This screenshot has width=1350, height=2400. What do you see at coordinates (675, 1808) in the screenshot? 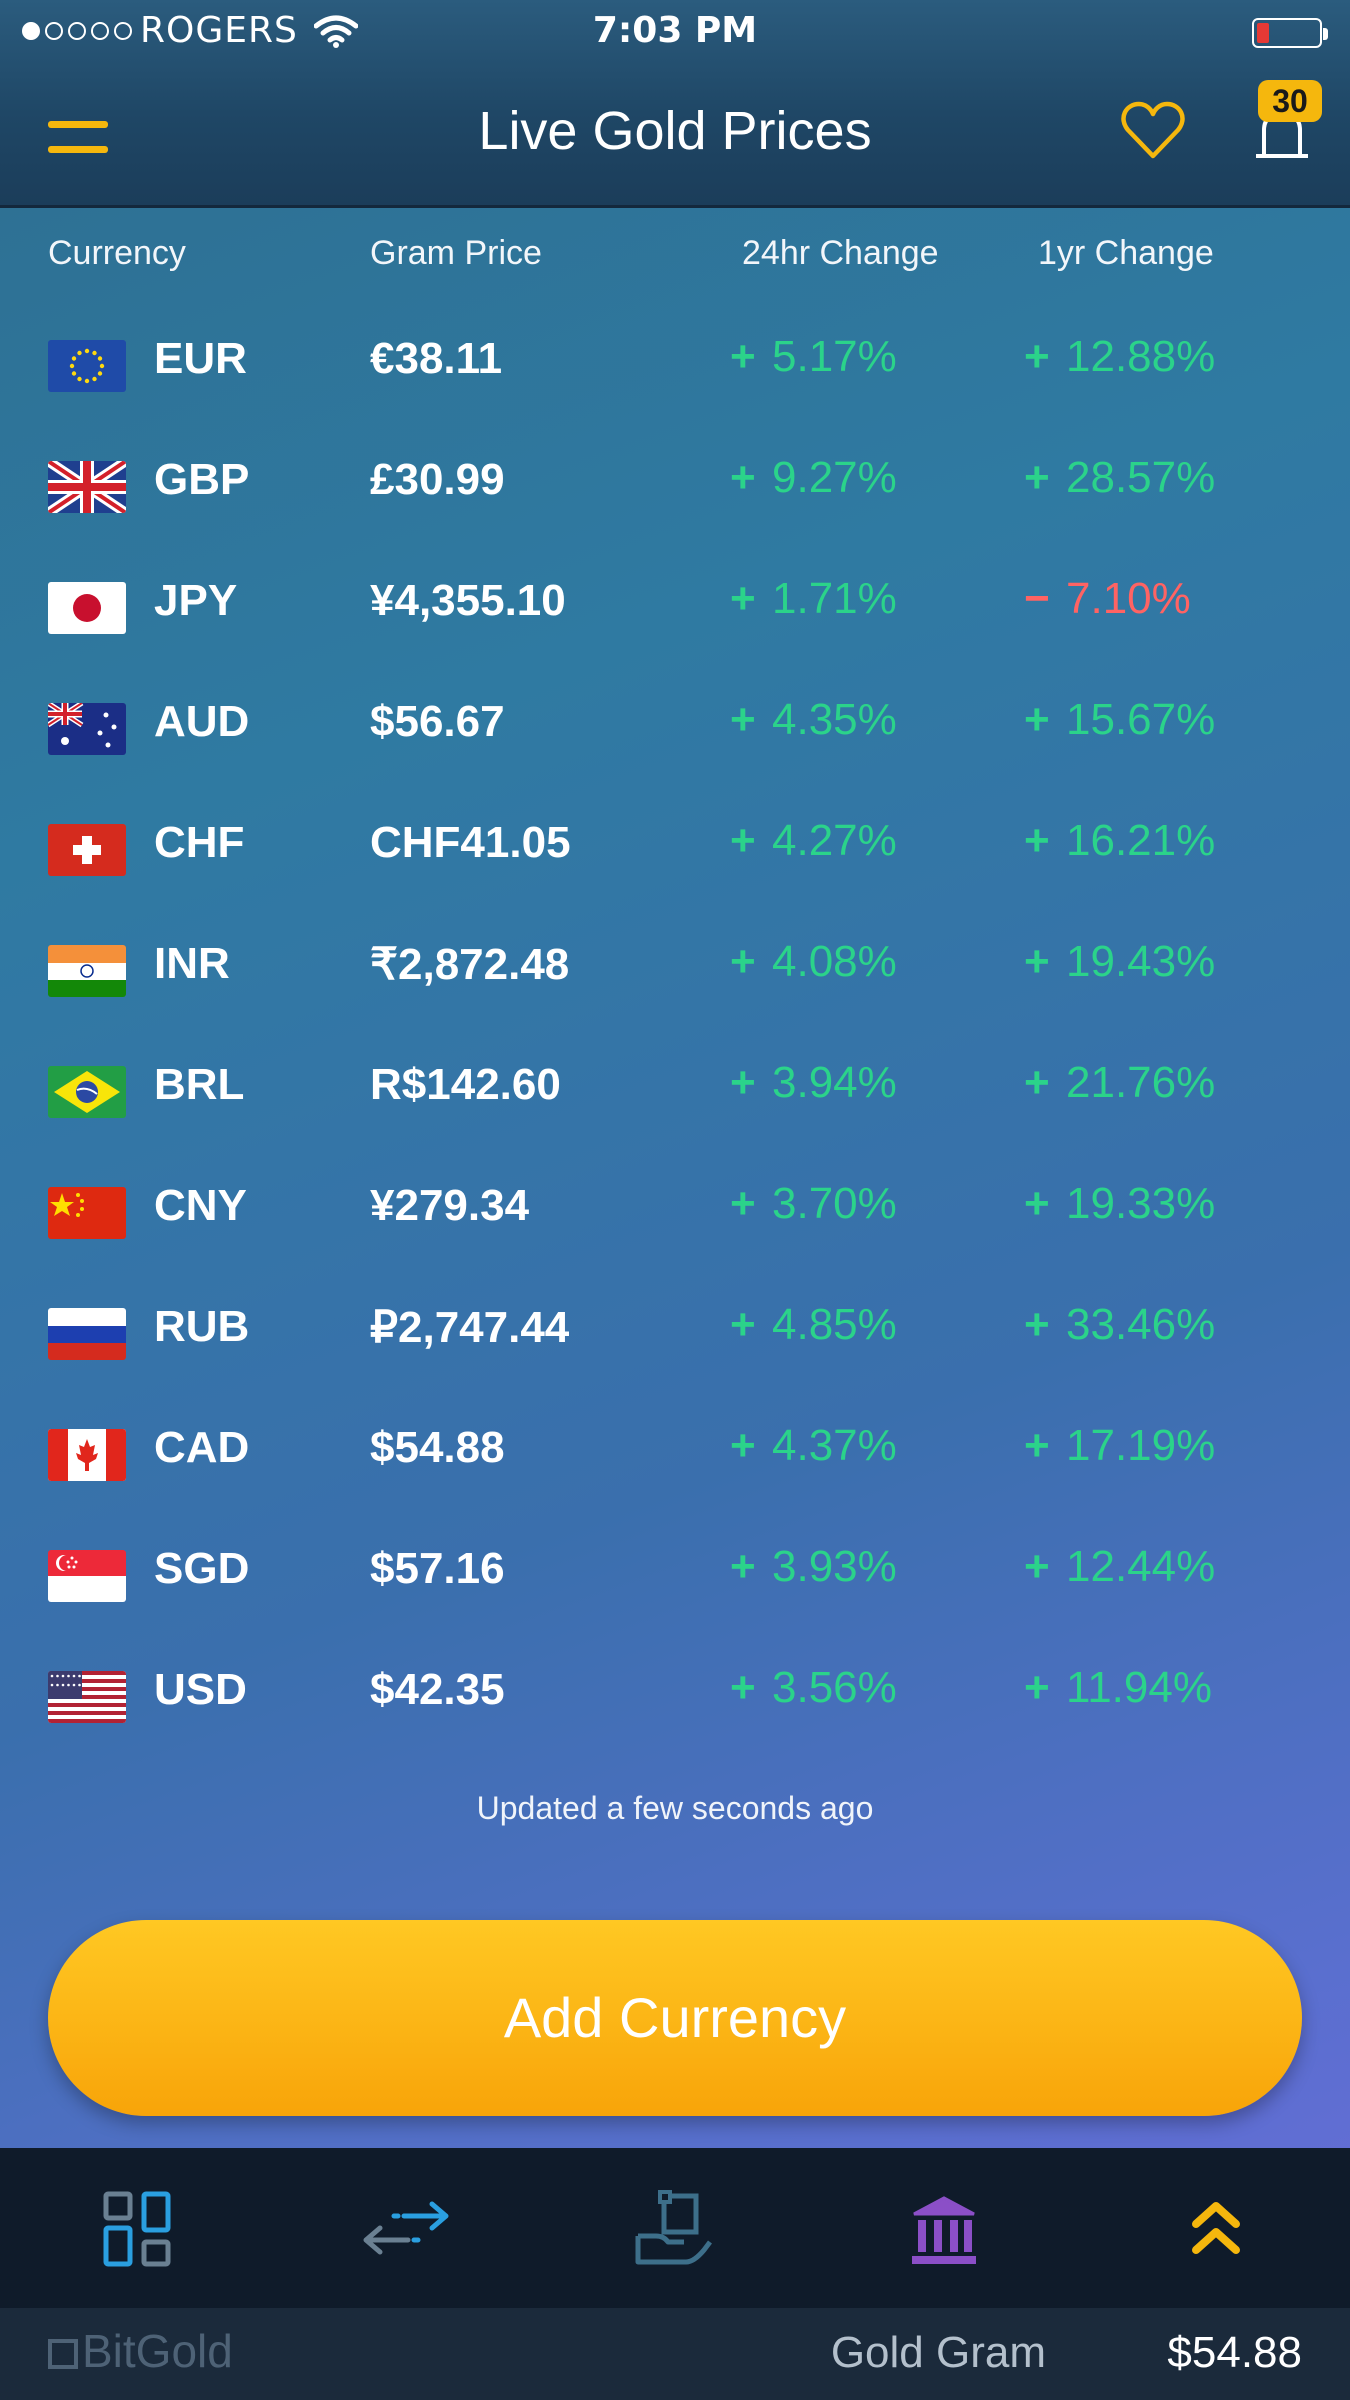
I see `updated-status: Updated a few seconds ago` at bounding box center [675, 1808].